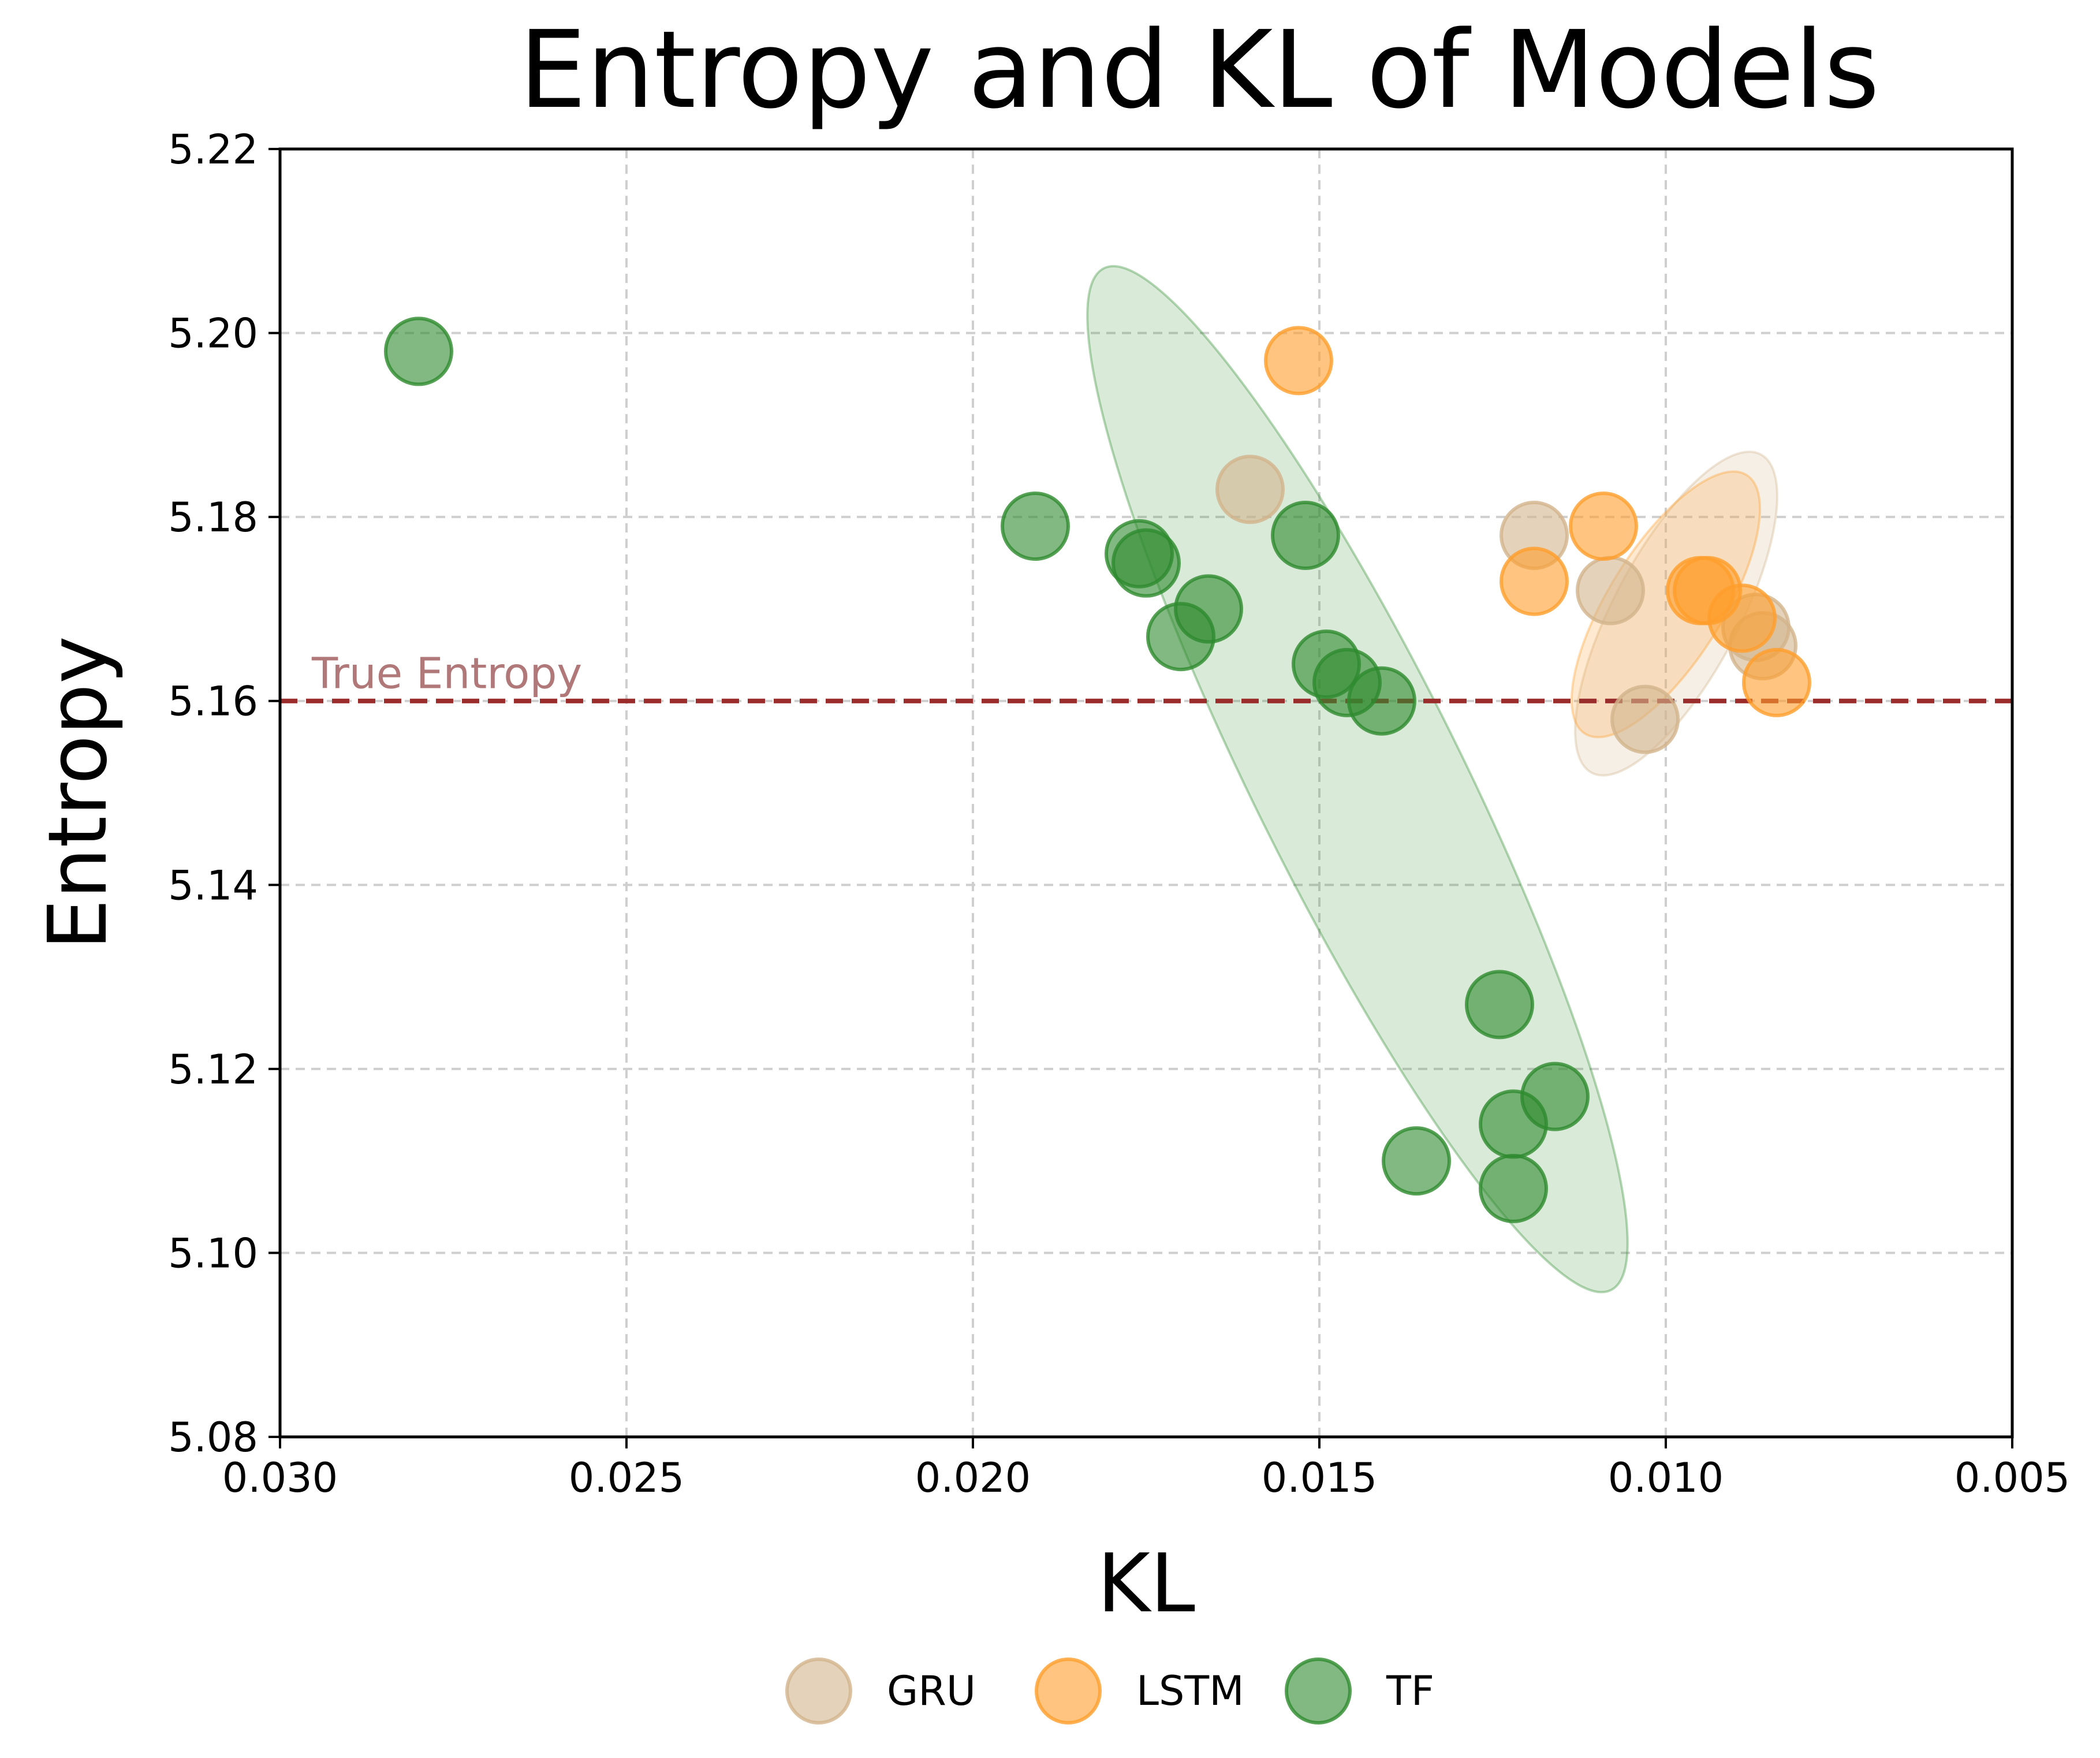 This screenshot has height=1758, width=2100. What do you see at coordinates (626, 1478) in the screenshot?
I see `x-tick-label: 0.025` at bounding box center [626, 1478].